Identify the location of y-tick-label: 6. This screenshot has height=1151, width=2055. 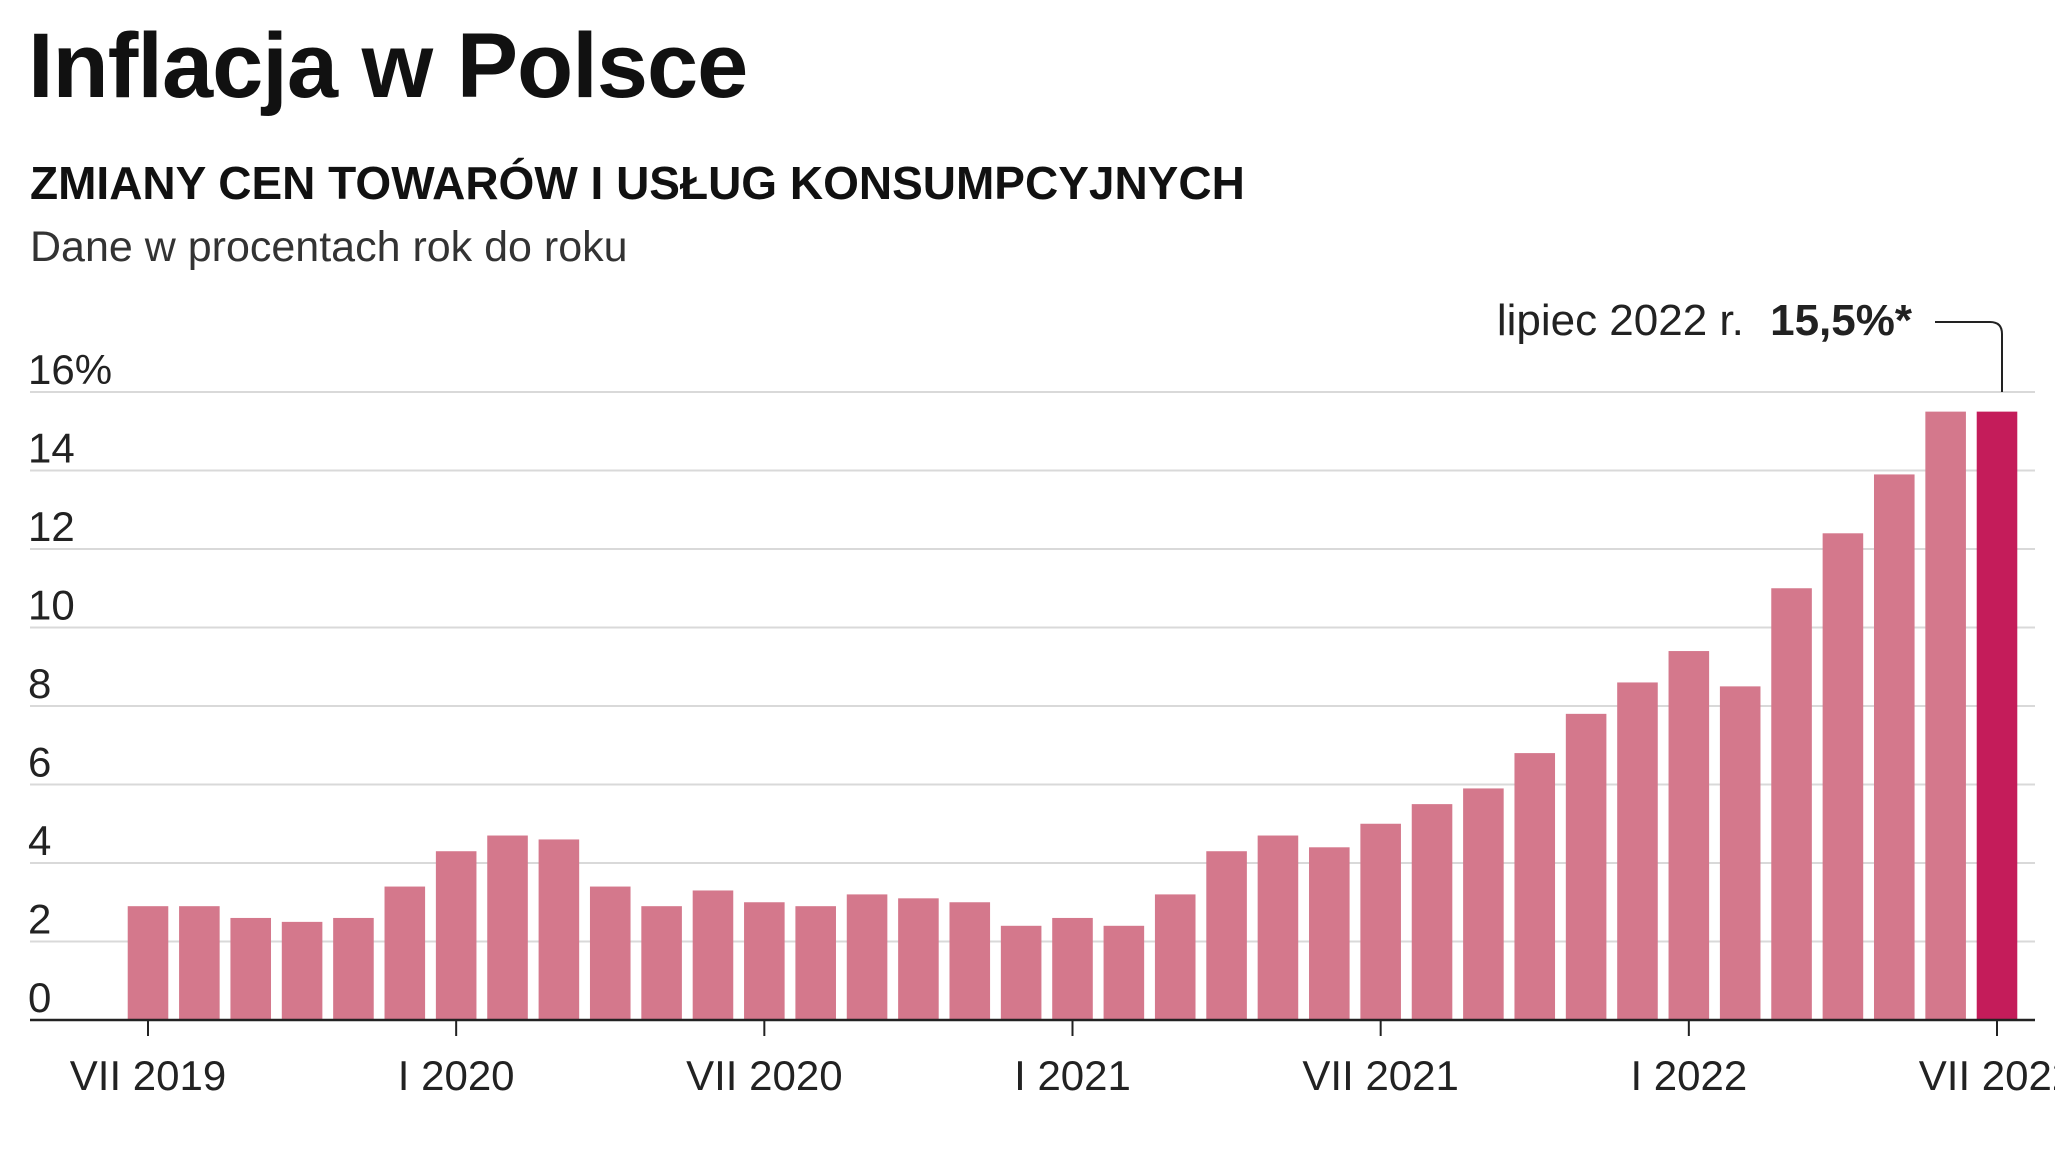
(39, 762).